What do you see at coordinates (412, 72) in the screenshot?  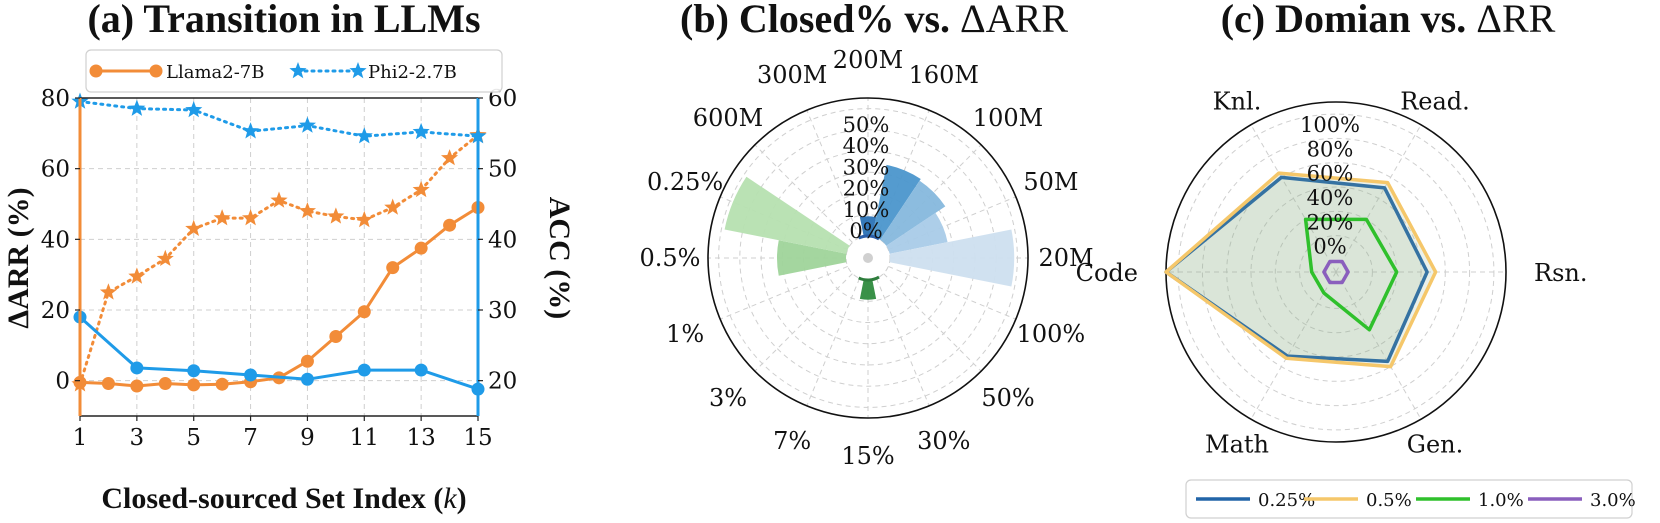 I see `legend-label-phi: Phi2-2.7B` at bounding box center [412, 72].